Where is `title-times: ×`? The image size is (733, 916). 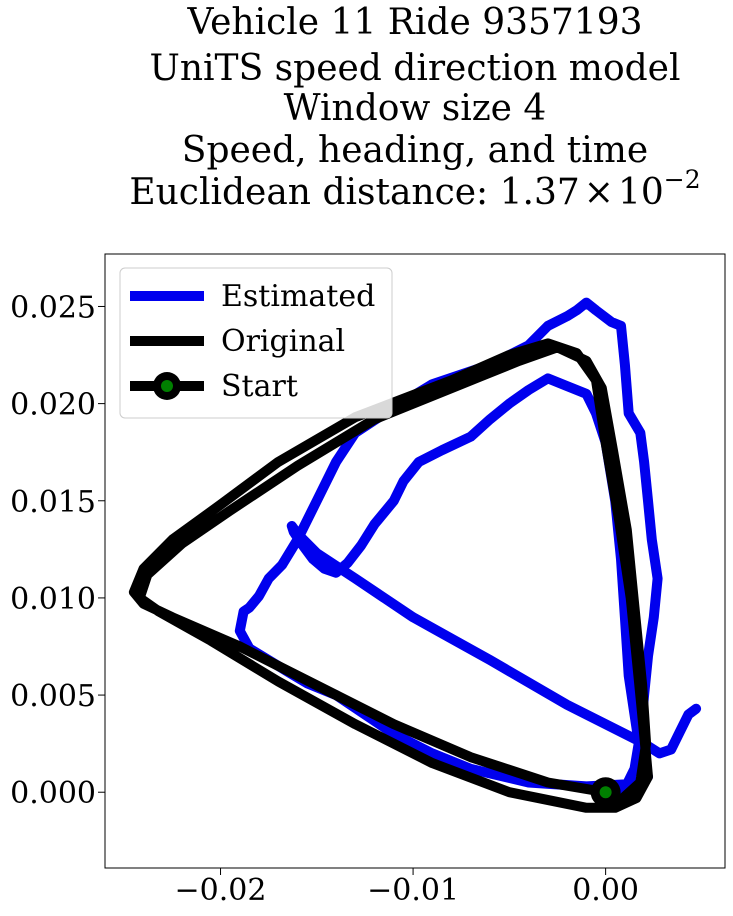
title-times: × is located at coordinates (599, 192).